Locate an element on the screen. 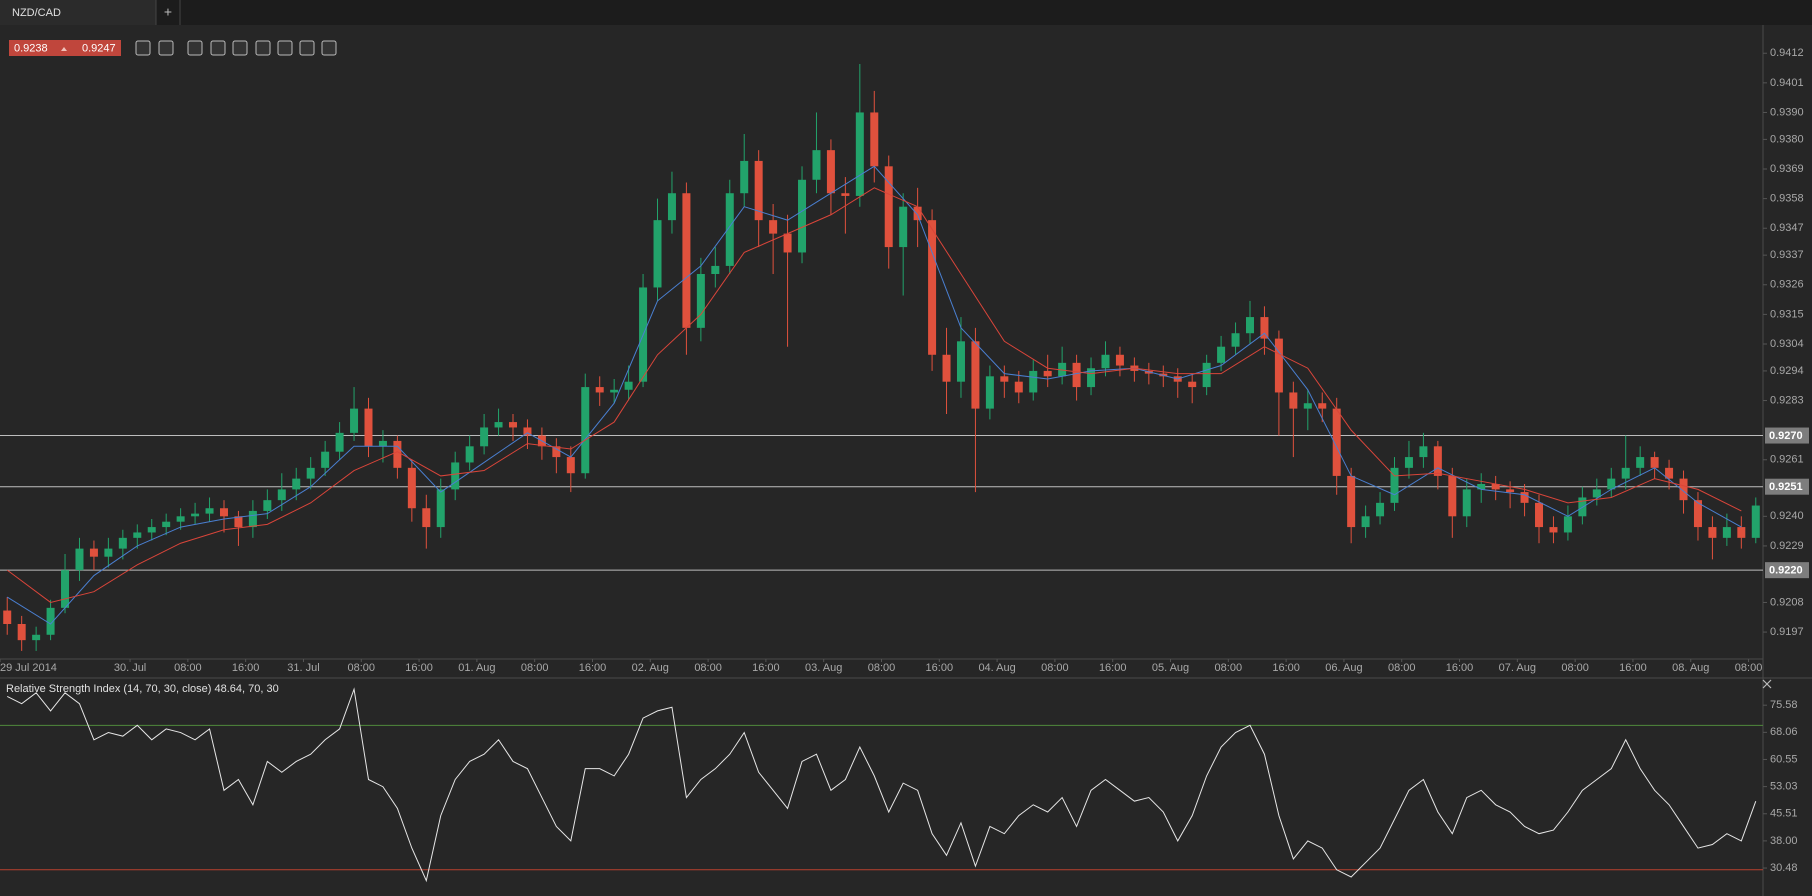 This screenshot has width=1812, height=896. chart-type-button is located at coordinates (218, 48).